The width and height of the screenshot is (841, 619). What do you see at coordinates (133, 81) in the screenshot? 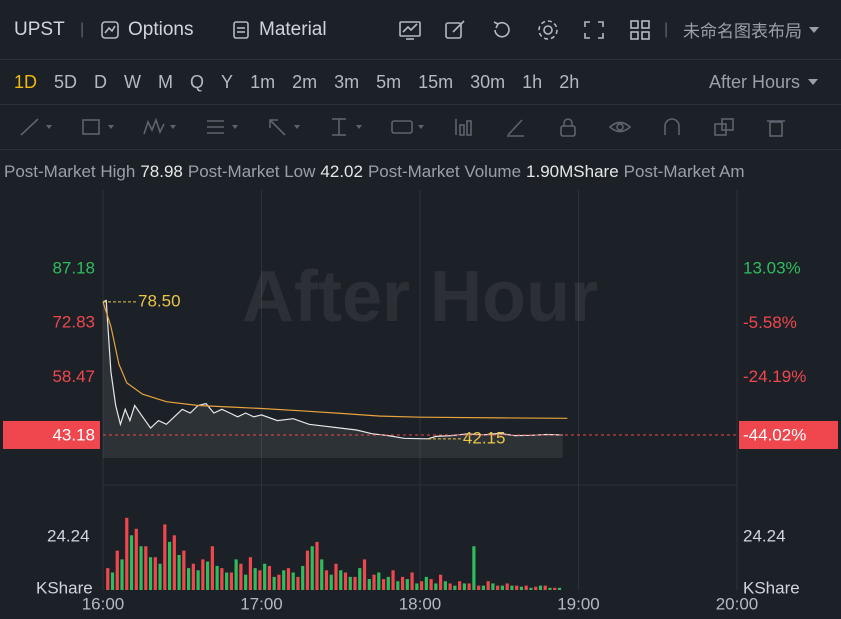
I see `timeframe: W` at bounding box center [133, 81].